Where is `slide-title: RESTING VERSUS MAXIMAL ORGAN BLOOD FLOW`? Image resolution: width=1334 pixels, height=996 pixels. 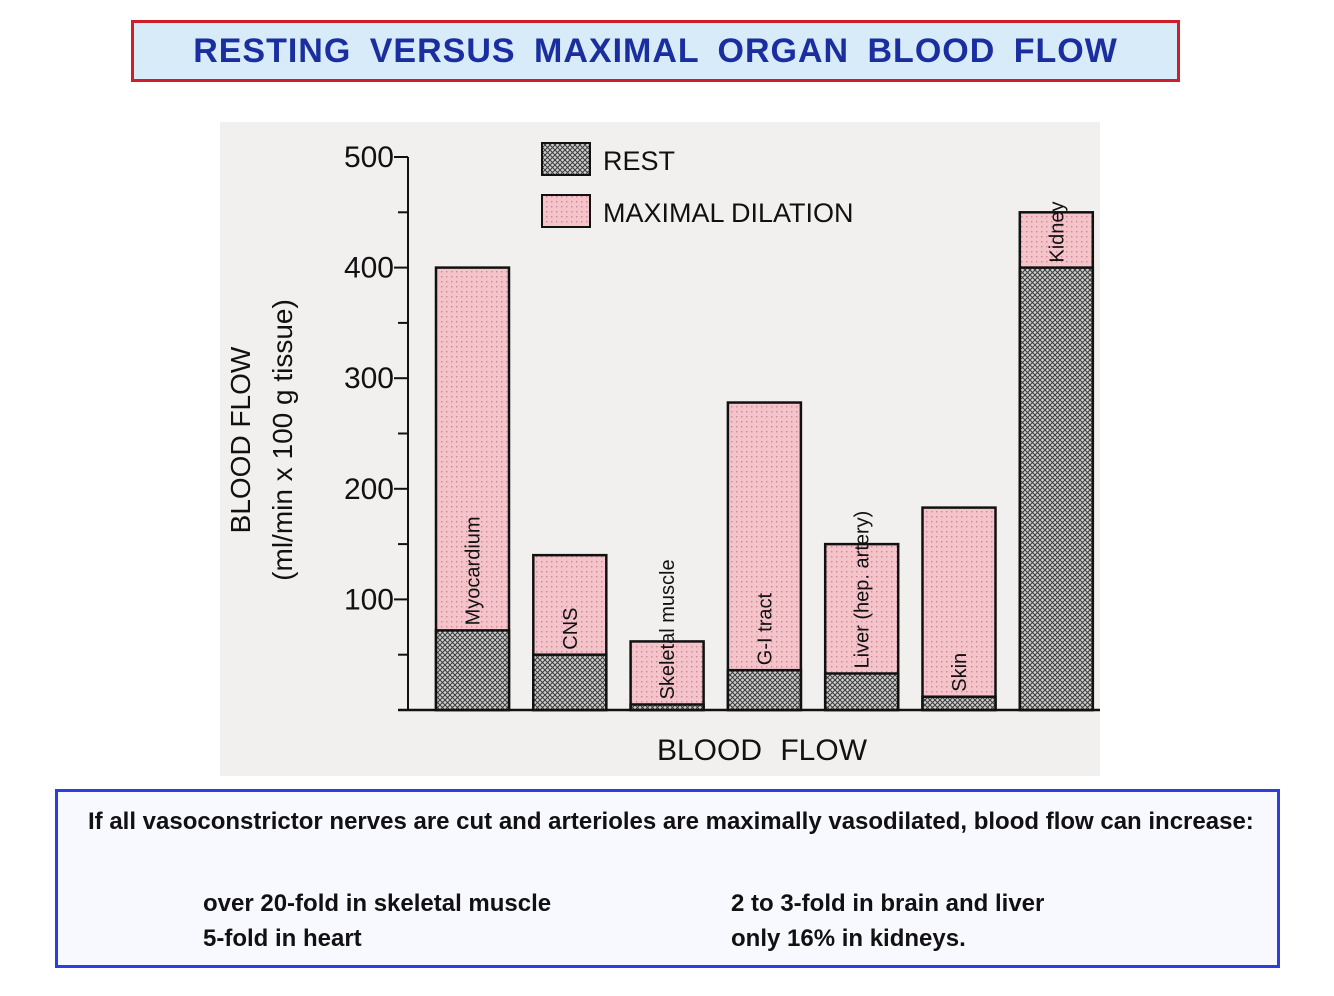 slide-title: RESTING VERSUS MAXIMAL ORGAN BLOOD FLOW is located at coordinates (655, 50).